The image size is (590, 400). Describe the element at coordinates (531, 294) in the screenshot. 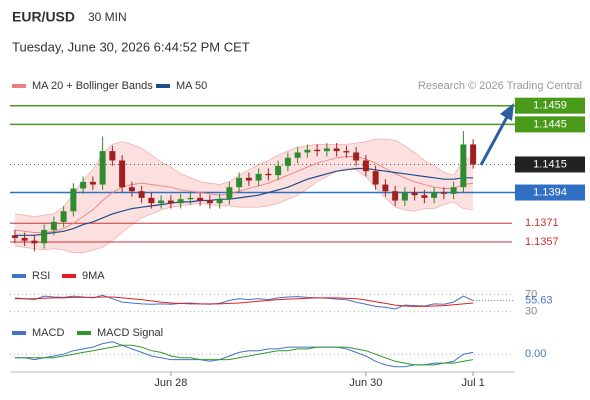

I see `y-tick-label: 70` at that location.